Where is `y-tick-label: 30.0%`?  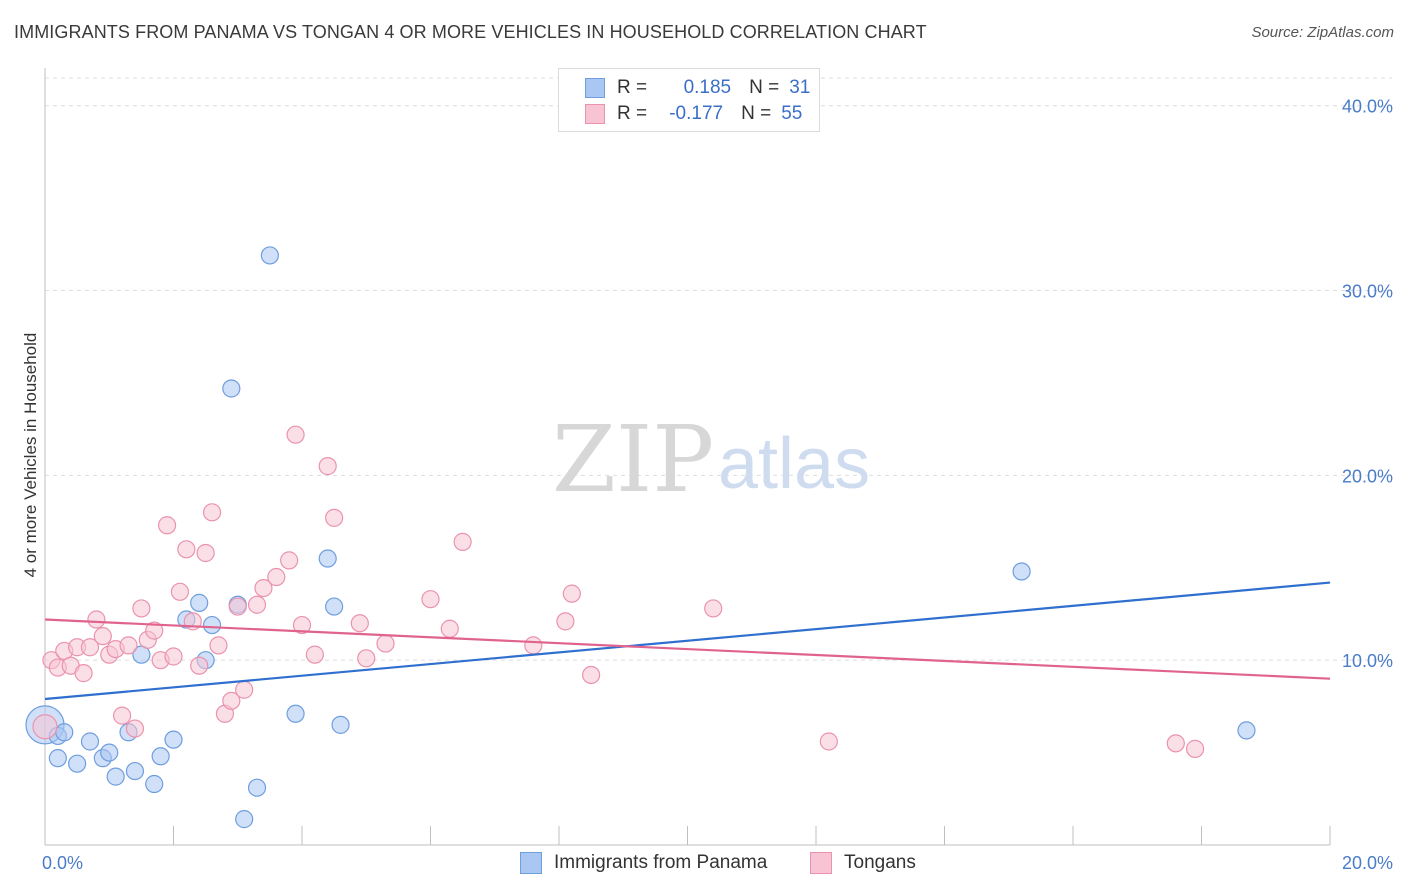 y-tick-label: 30.0% is located at coordinates (1367, 292).